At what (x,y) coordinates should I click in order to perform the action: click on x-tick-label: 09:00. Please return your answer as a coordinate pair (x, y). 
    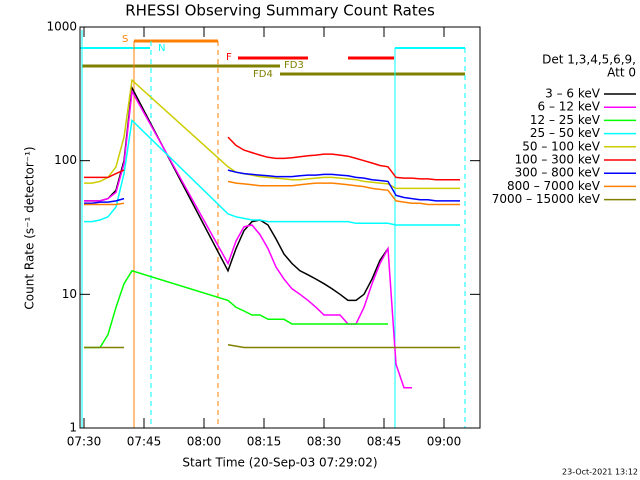
    Looking at the image, I should click on (444, 442).